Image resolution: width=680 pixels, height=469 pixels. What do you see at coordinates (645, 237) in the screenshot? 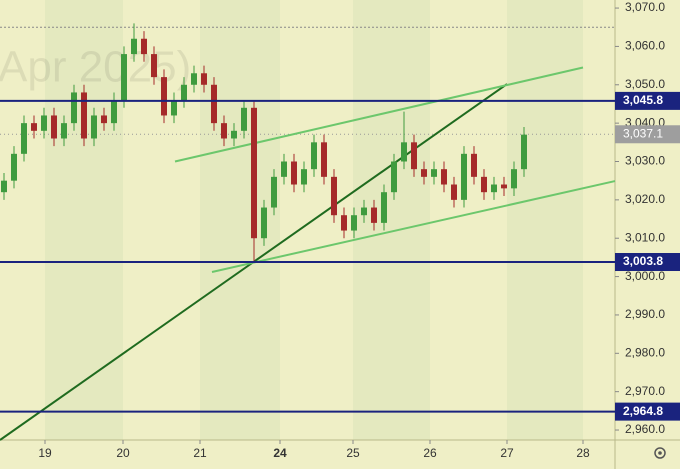
I see `y-tick-label: 3,010.0` at bounding box center [645, 237].